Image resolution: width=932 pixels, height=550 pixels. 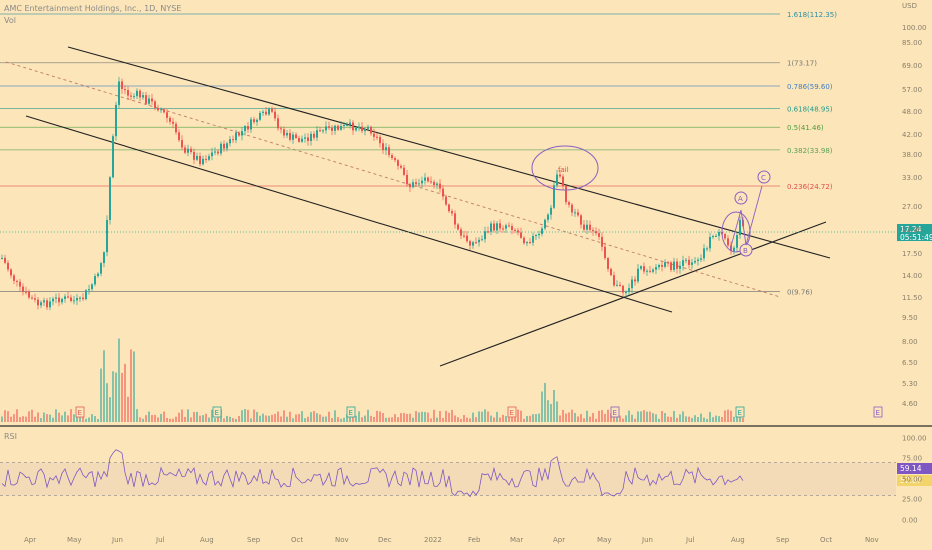 I want to click on time-tick-label: Feb, so click(x=474, y=540).